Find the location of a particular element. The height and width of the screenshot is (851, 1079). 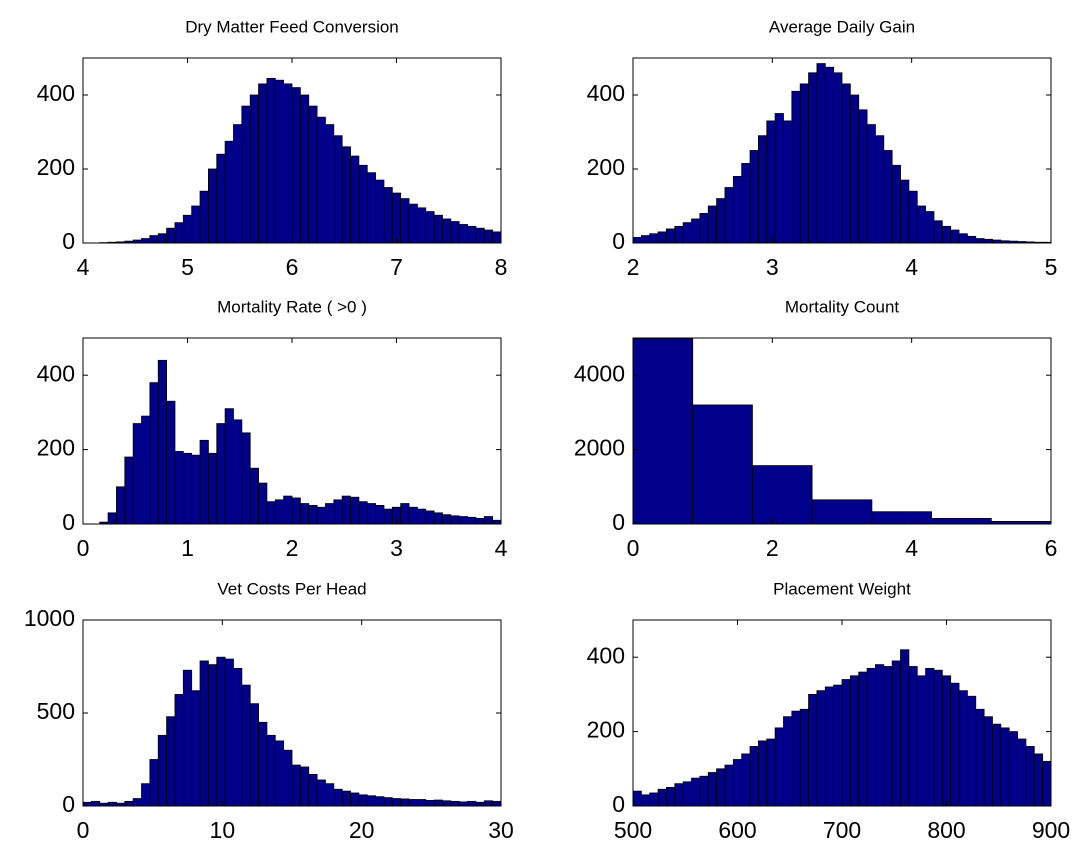

x-tick-label: 30 is located at coordinates (501, 830).